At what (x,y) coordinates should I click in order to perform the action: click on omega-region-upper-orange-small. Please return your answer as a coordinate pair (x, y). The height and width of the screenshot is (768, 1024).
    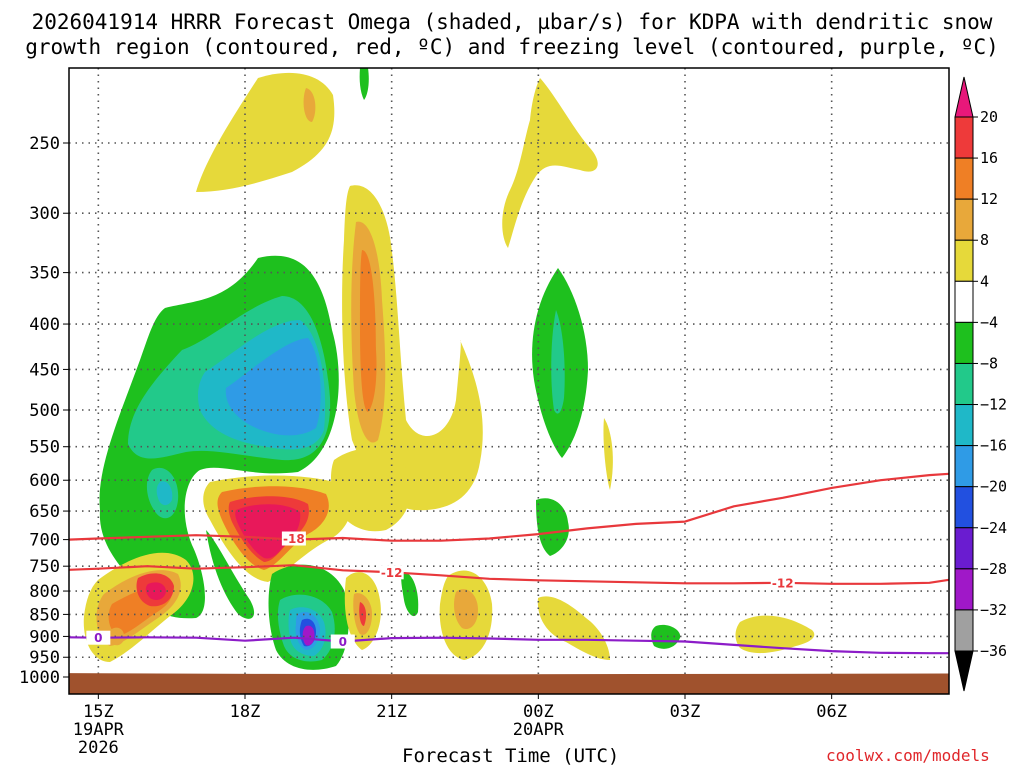
    Looking at the image, I should click on (309, 105).